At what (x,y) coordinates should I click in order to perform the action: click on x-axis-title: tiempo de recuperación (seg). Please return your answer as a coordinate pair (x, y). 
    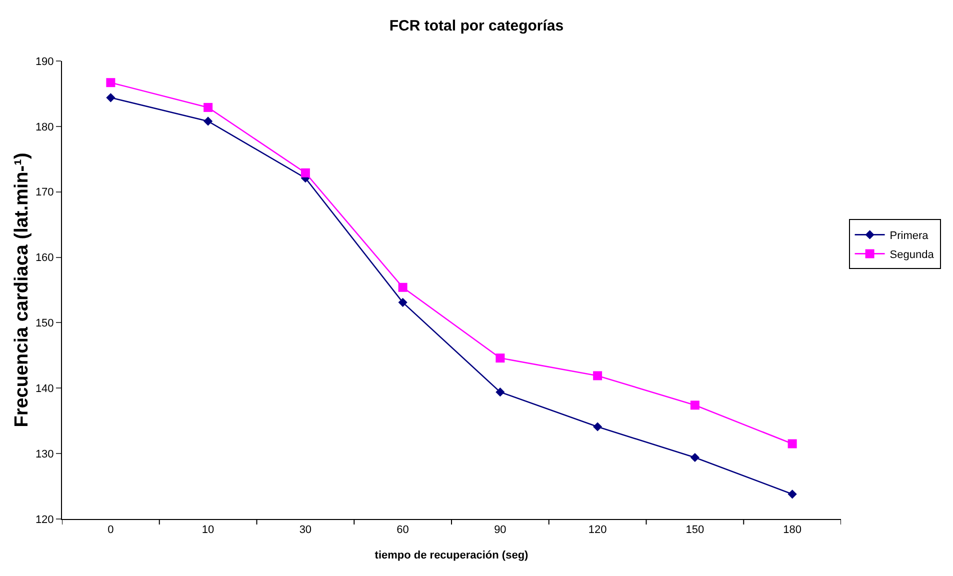
    Looking at the image, I should click on (451, 555).